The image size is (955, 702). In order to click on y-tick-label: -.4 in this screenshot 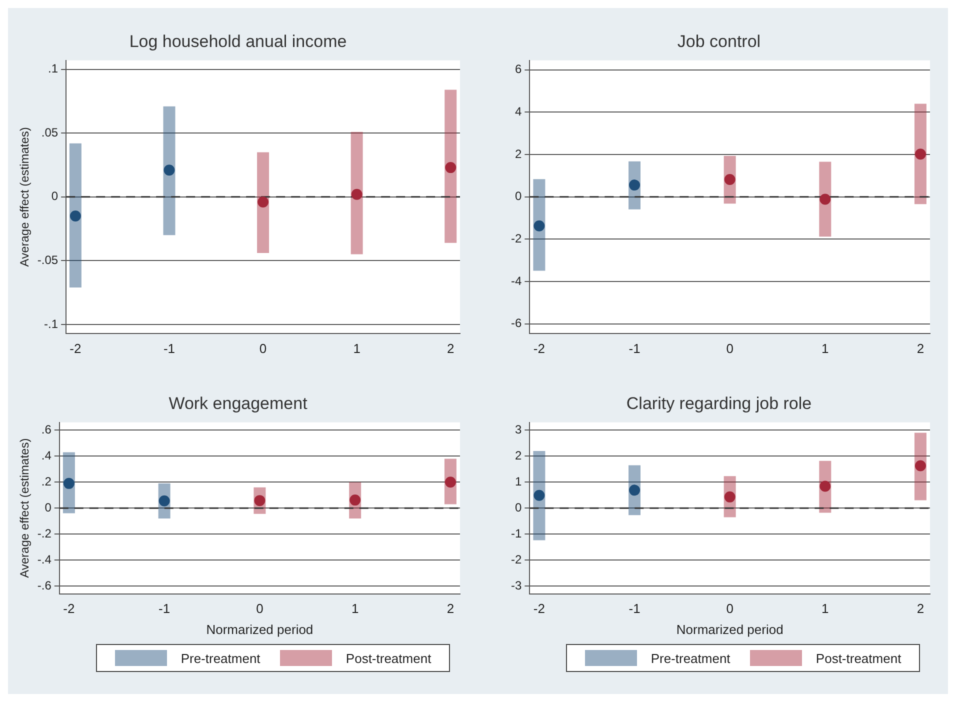, I will do `click(44, 559)`.